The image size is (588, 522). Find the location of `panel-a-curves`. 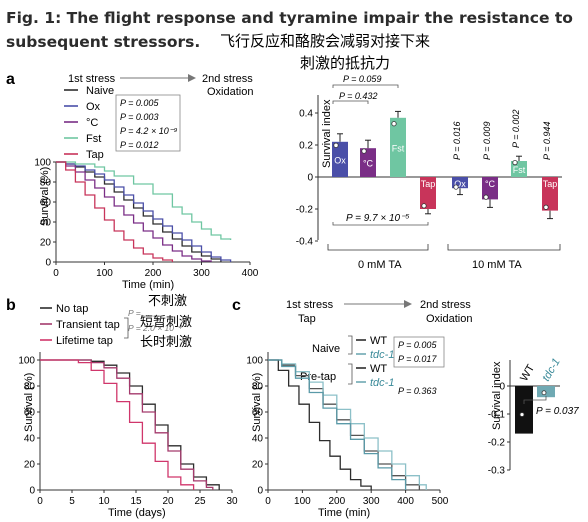

panel-a-curves is located at coordinates (144, 211).